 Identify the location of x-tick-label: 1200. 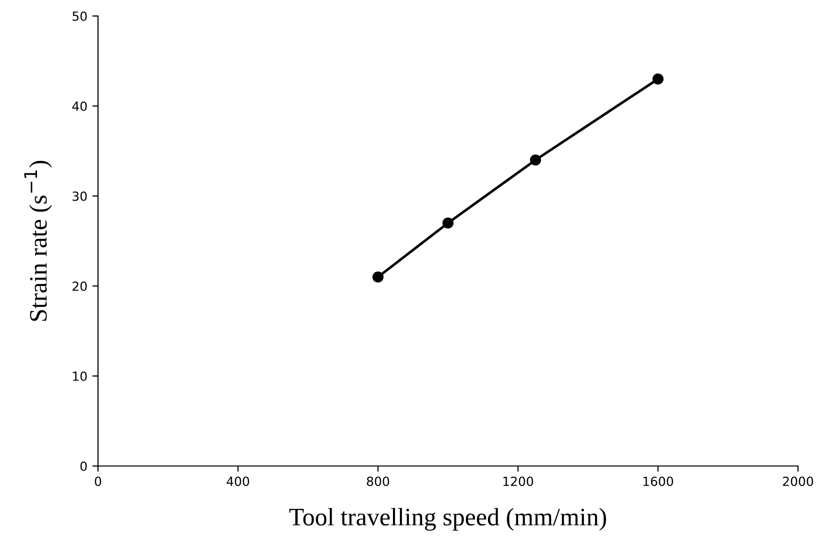
(518, 481).